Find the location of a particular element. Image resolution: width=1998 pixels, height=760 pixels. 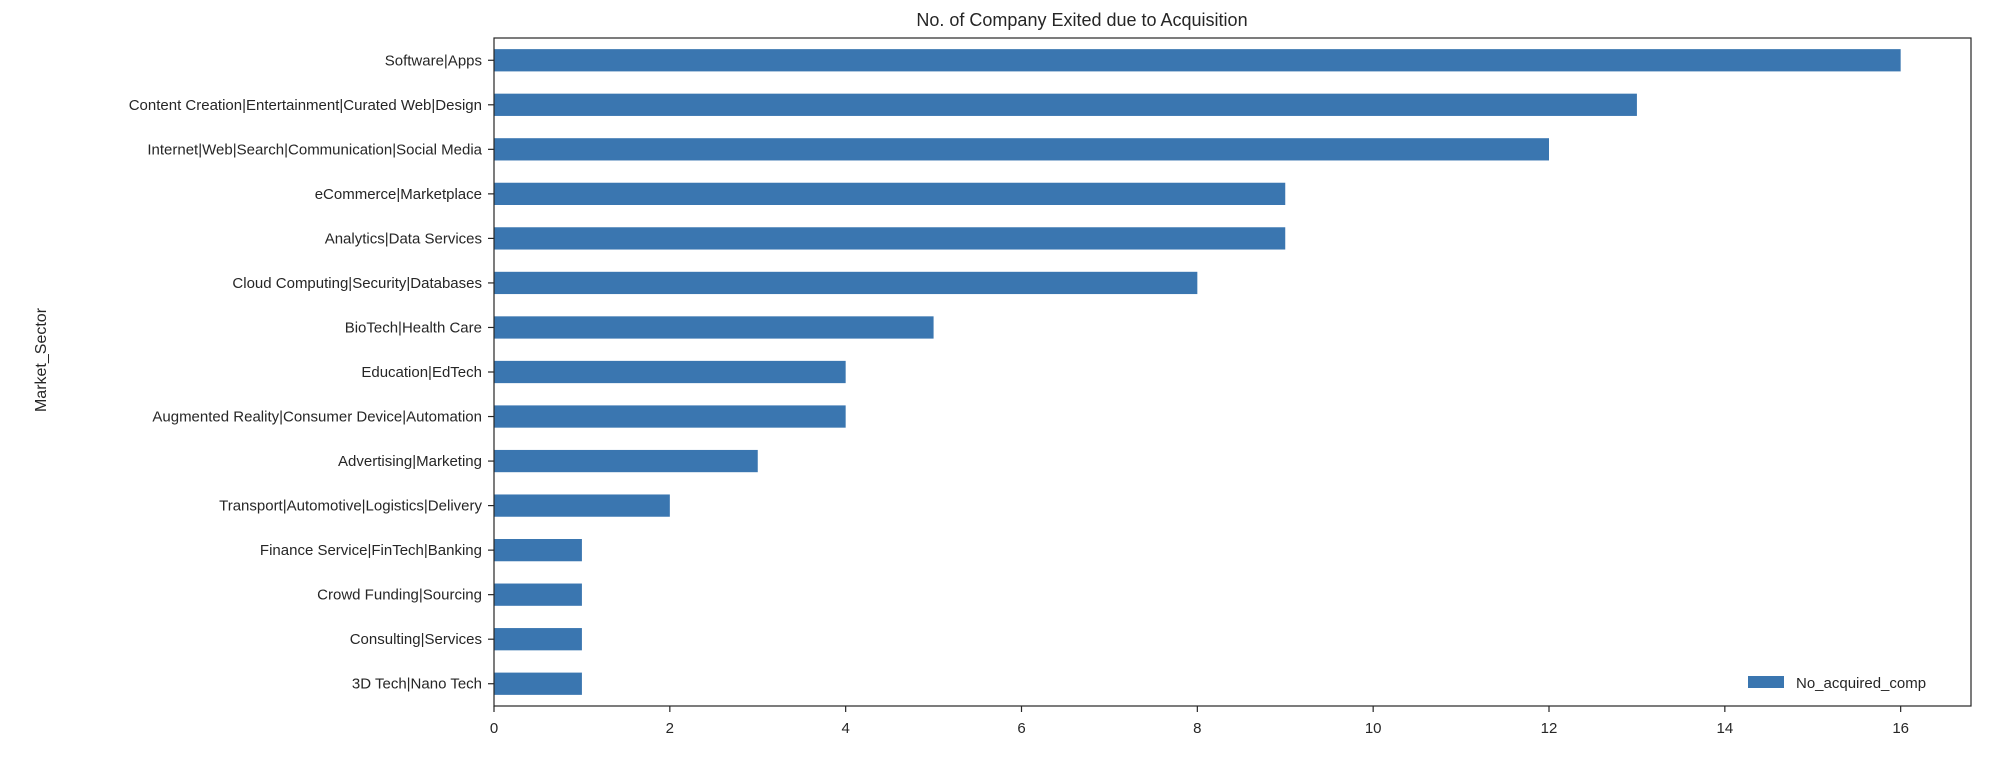

x-tick-label: 14 is located at coordinates (1724, 728).